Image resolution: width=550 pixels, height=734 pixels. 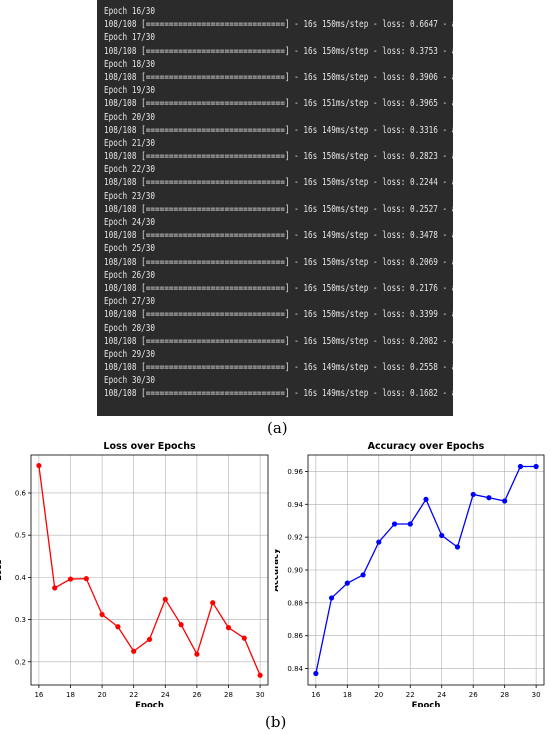 I want to click on y-tick-label: 0.86, so click(x=295, y=636).